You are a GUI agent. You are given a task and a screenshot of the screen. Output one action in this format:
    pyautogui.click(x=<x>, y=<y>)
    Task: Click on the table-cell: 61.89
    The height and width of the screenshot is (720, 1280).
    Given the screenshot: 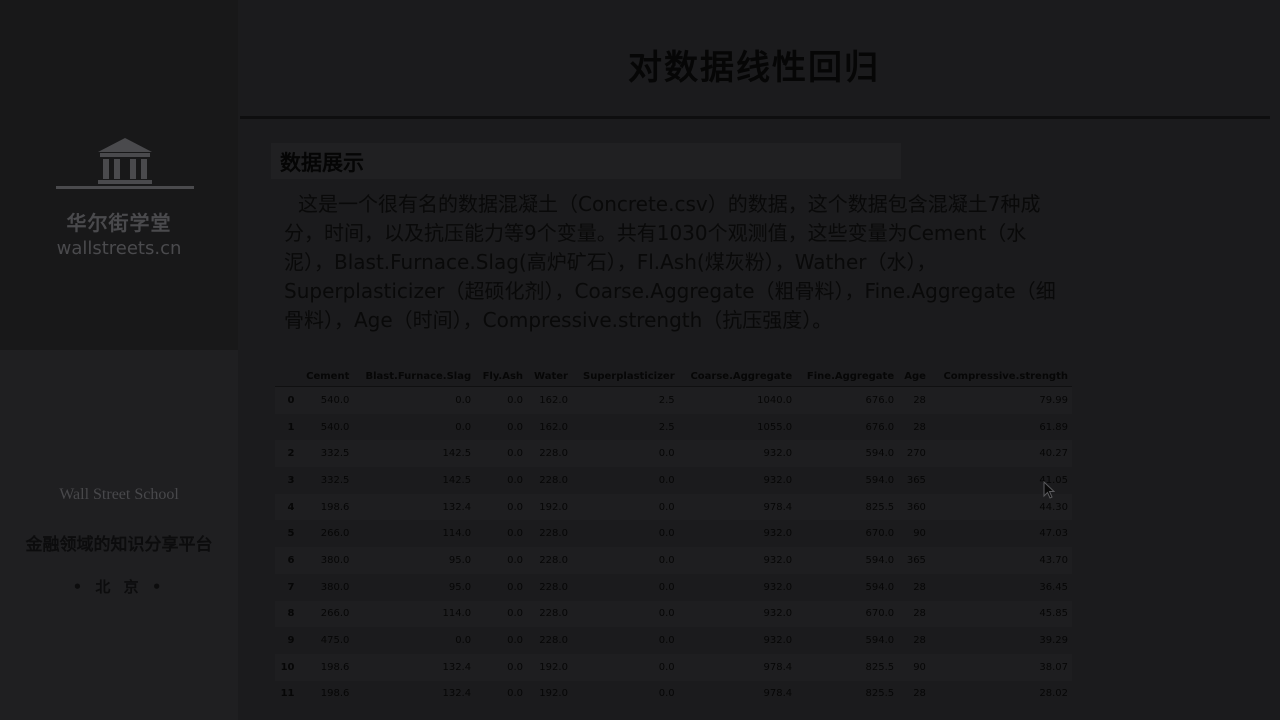 What is the action you would take?
    pyautogui.click(x=1053, y=427)
    